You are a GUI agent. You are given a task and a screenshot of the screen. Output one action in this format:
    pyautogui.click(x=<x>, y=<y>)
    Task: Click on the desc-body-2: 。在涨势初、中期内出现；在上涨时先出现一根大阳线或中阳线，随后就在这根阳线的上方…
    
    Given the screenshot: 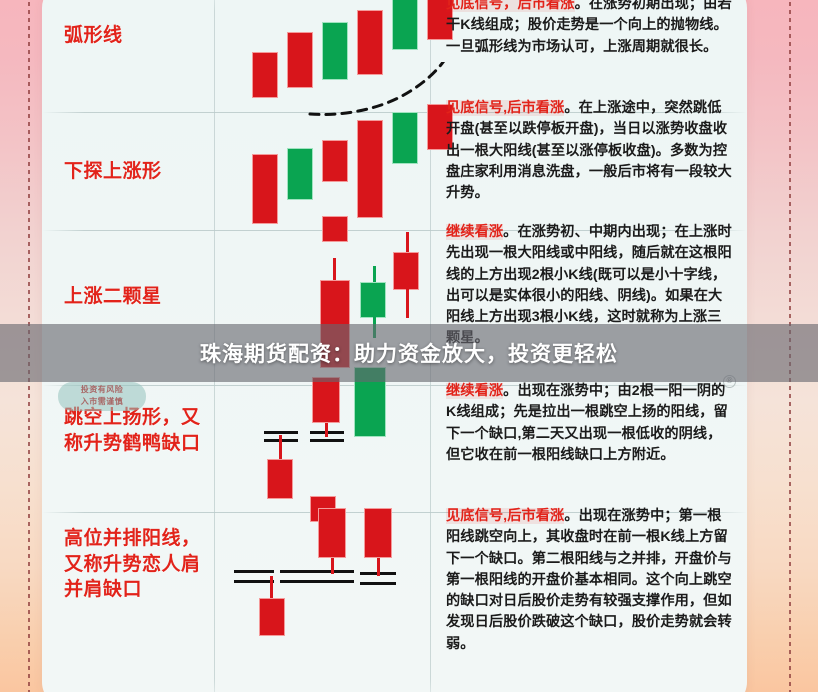 What is the action you would take?
    pyautogui.click(x=589, y=285)
    